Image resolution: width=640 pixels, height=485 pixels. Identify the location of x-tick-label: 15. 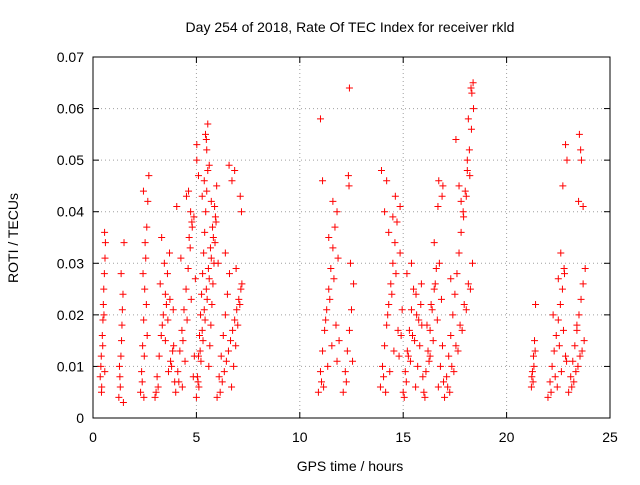
(403, 437).